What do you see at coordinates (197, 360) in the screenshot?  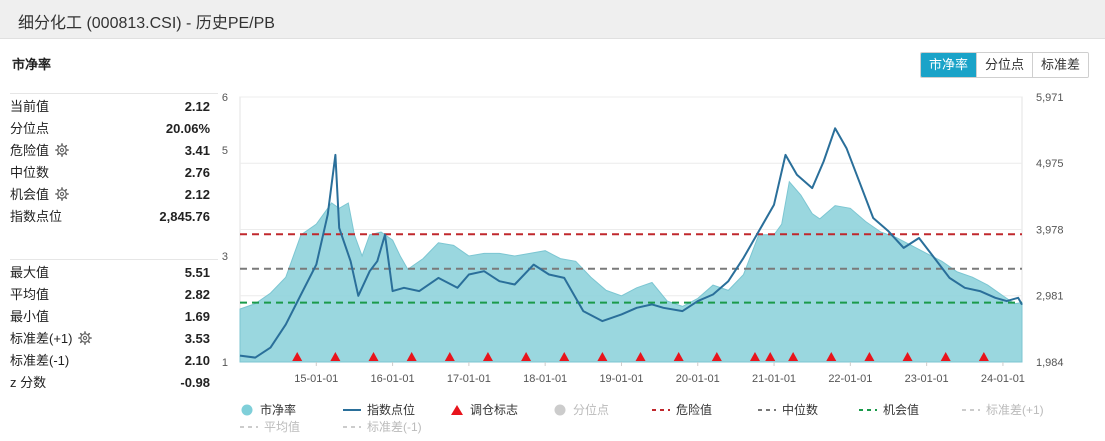 I see `stat-value: 2.10` at bounding box center [197, 360].